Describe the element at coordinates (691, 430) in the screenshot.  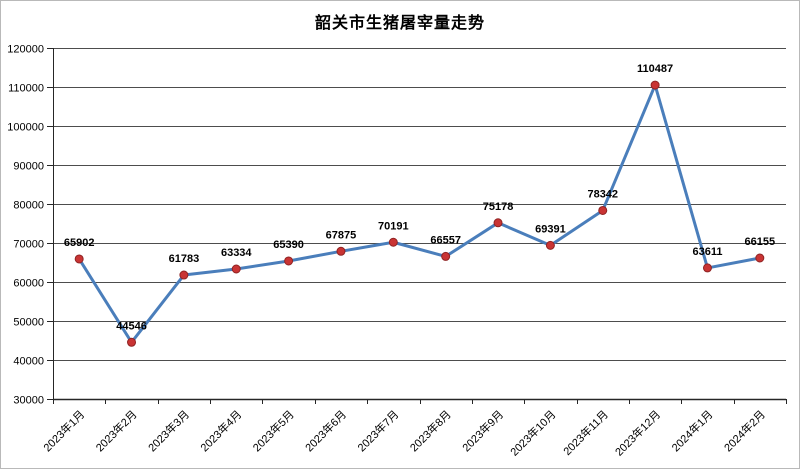
I see `x-axis-label: 2024年1月` at that location.